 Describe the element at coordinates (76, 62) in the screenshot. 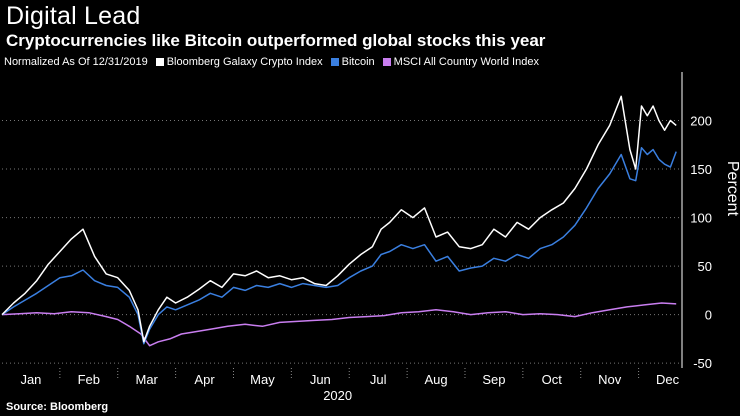

I see `legend-note: Normalized As Of 12/31/2019` at that location.